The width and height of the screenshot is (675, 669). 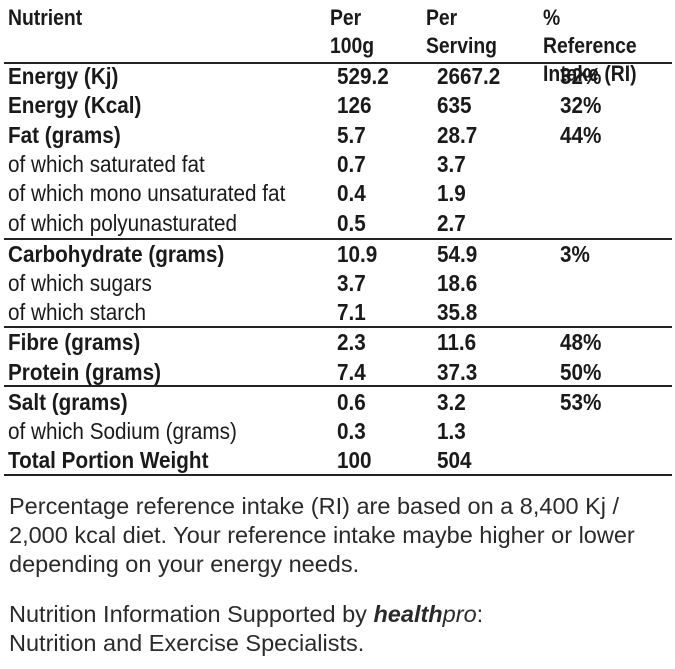 I want to click on table-row: Fibre (grams) 2.3 11.6 48%, so click(x=337, y=342).